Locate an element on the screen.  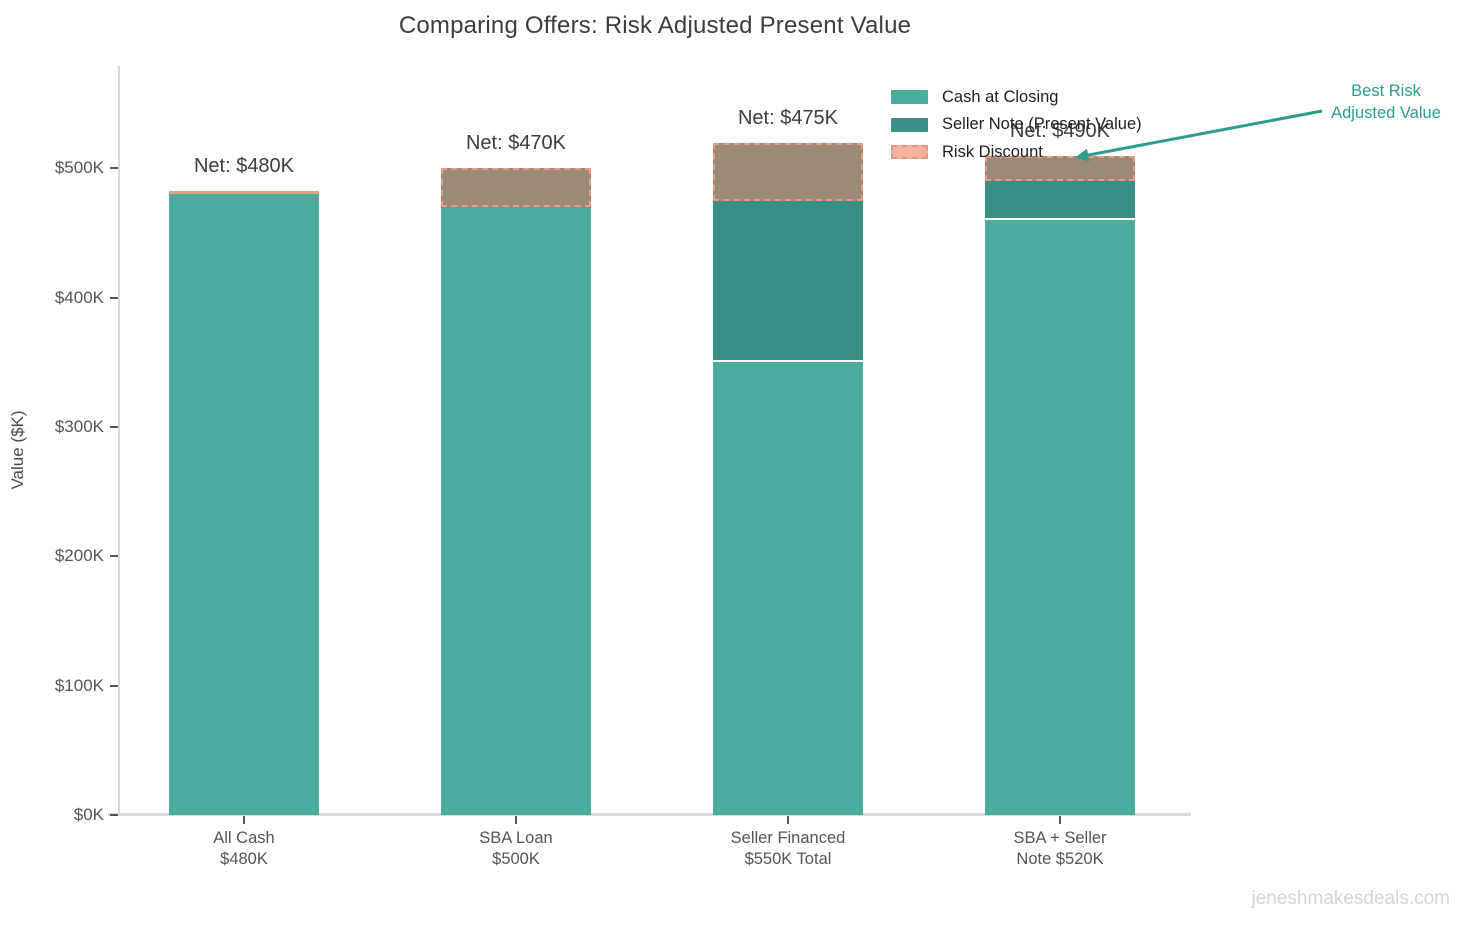
legend-item: Cash at Closing is located at coordinates (974, 97).